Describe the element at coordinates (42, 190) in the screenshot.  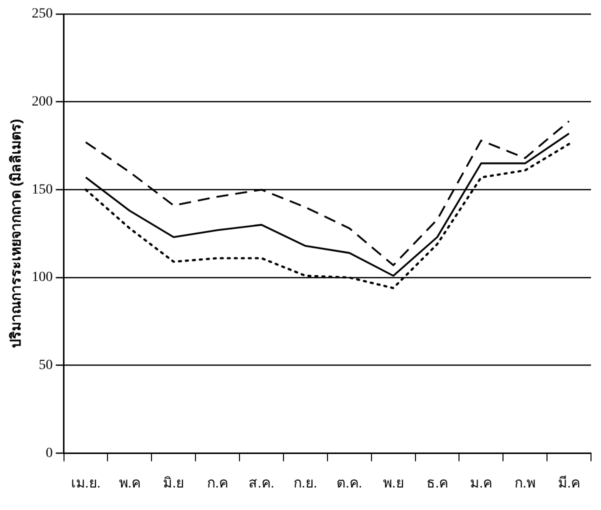
I see `y-tick-label: 150` at that location.